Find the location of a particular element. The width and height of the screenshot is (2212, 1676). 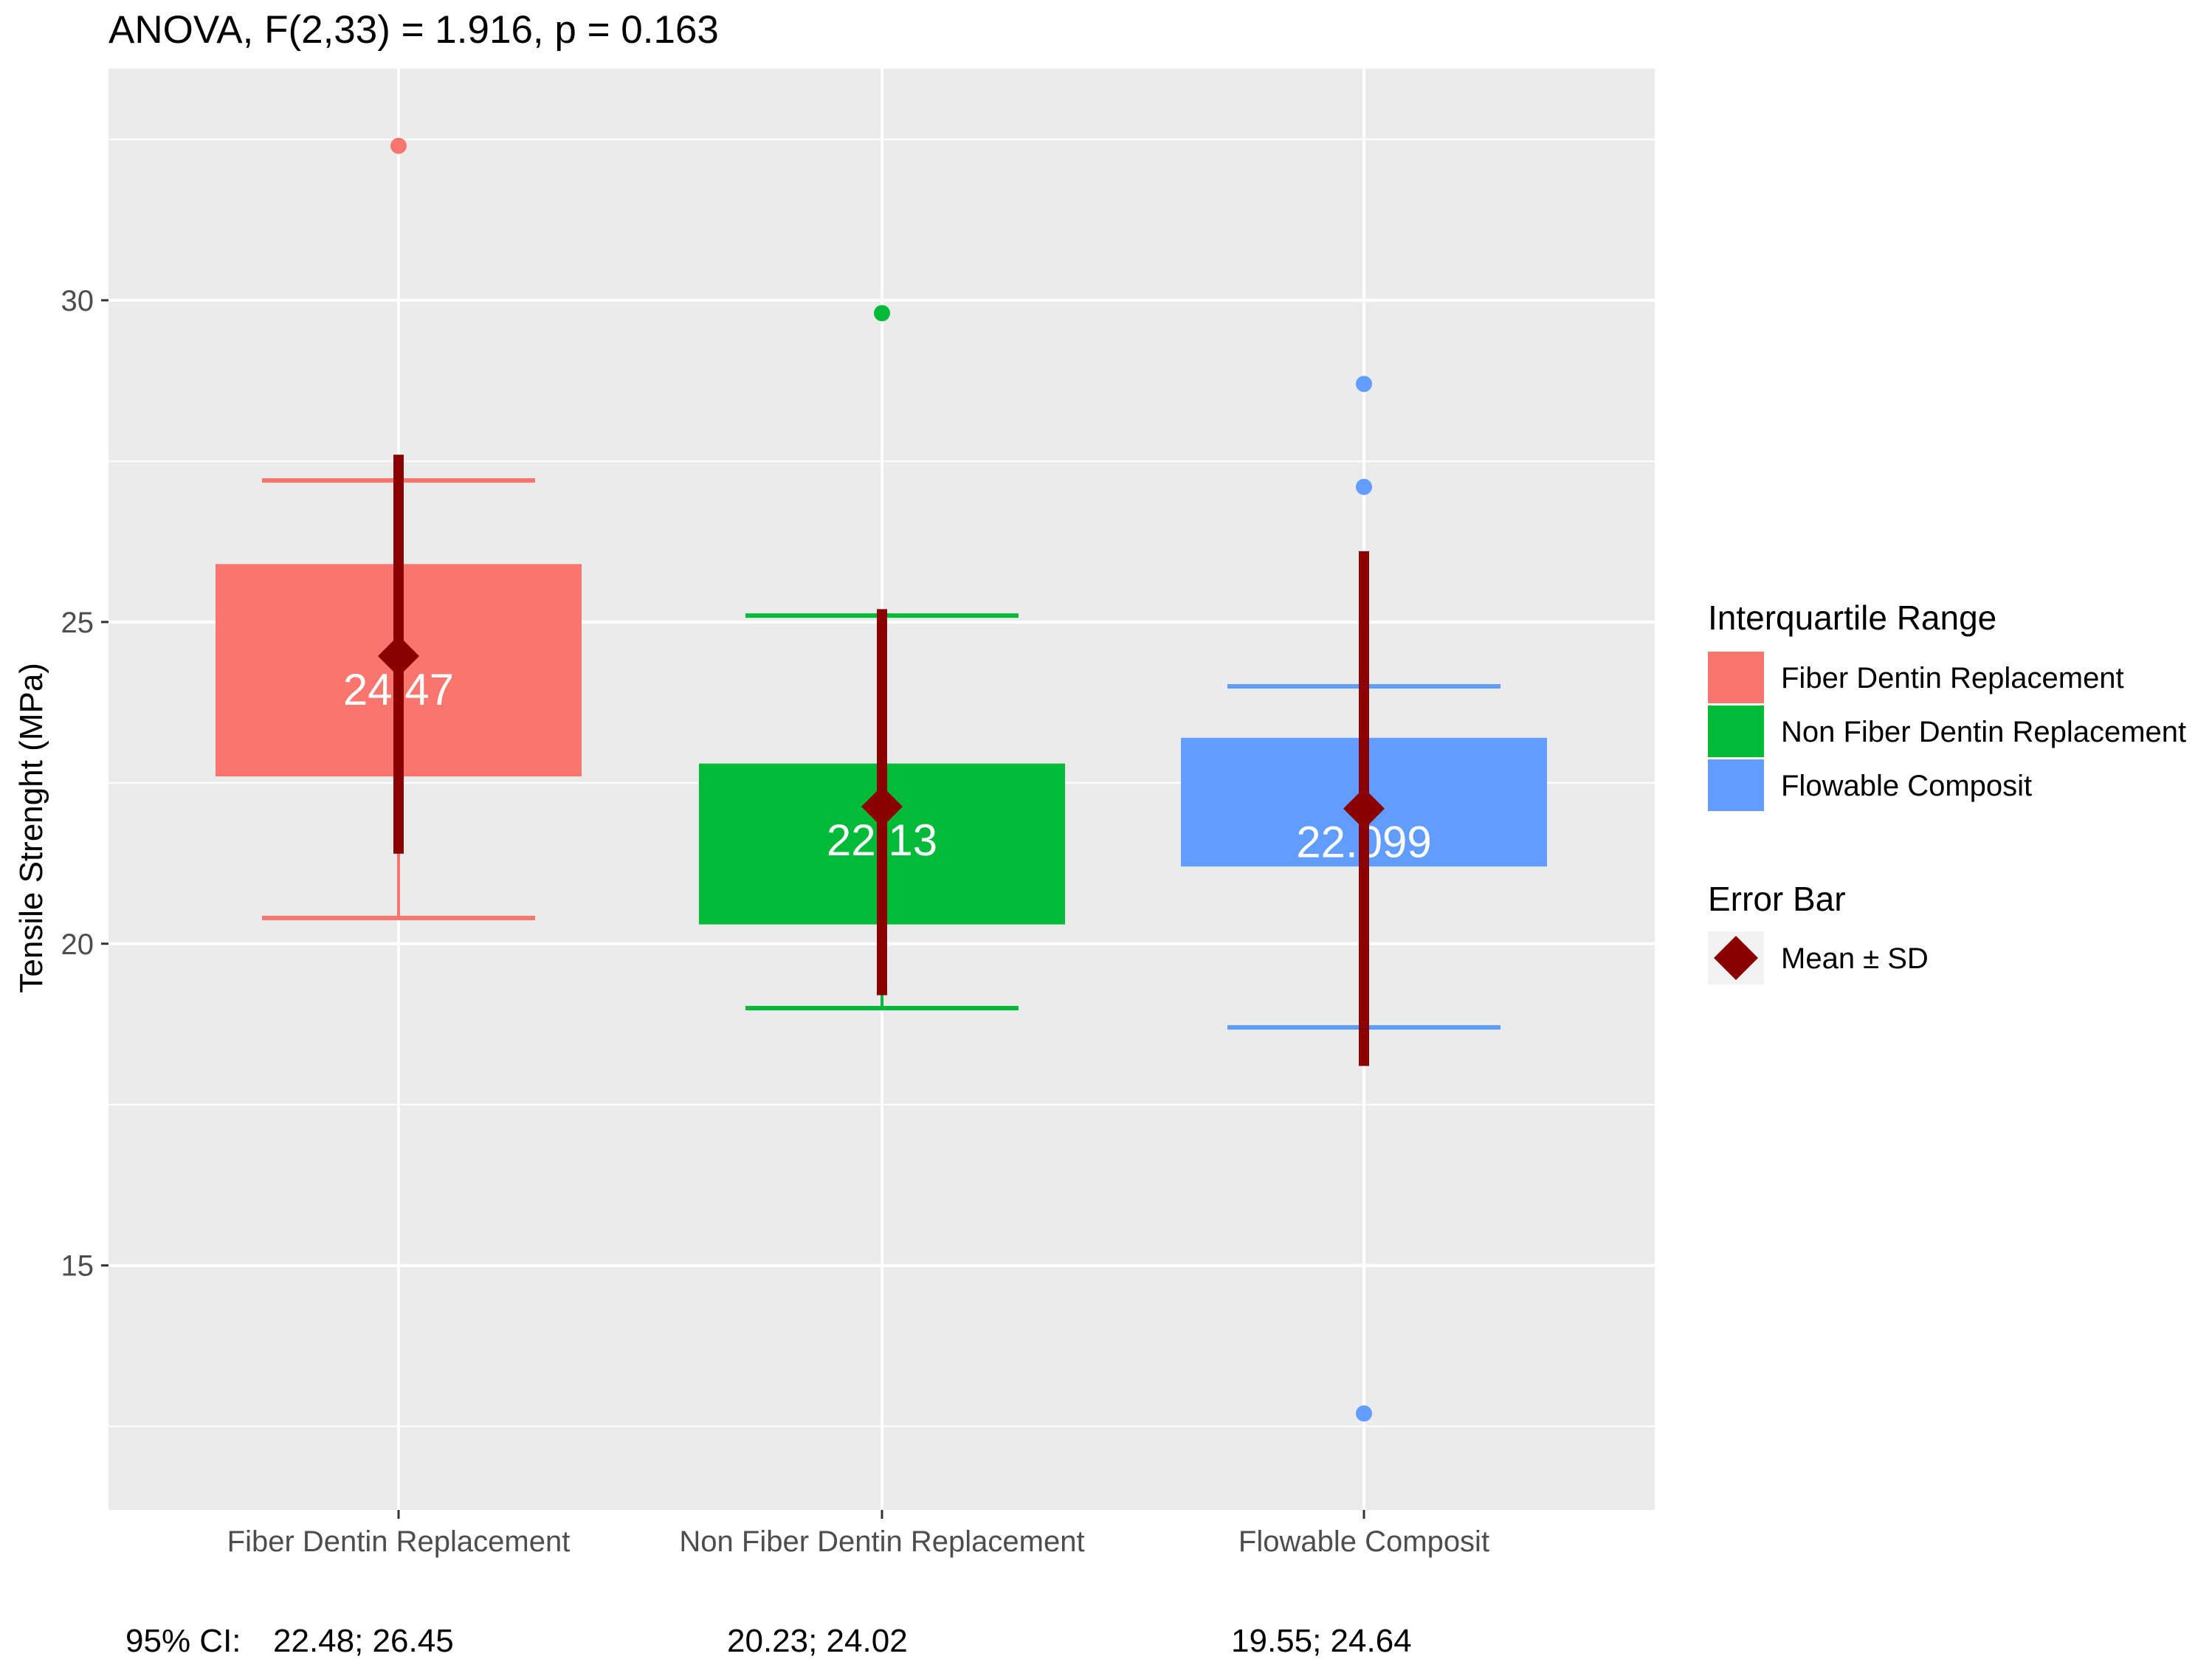

box-group: 22.099 is located at coordinates (1364, 899).